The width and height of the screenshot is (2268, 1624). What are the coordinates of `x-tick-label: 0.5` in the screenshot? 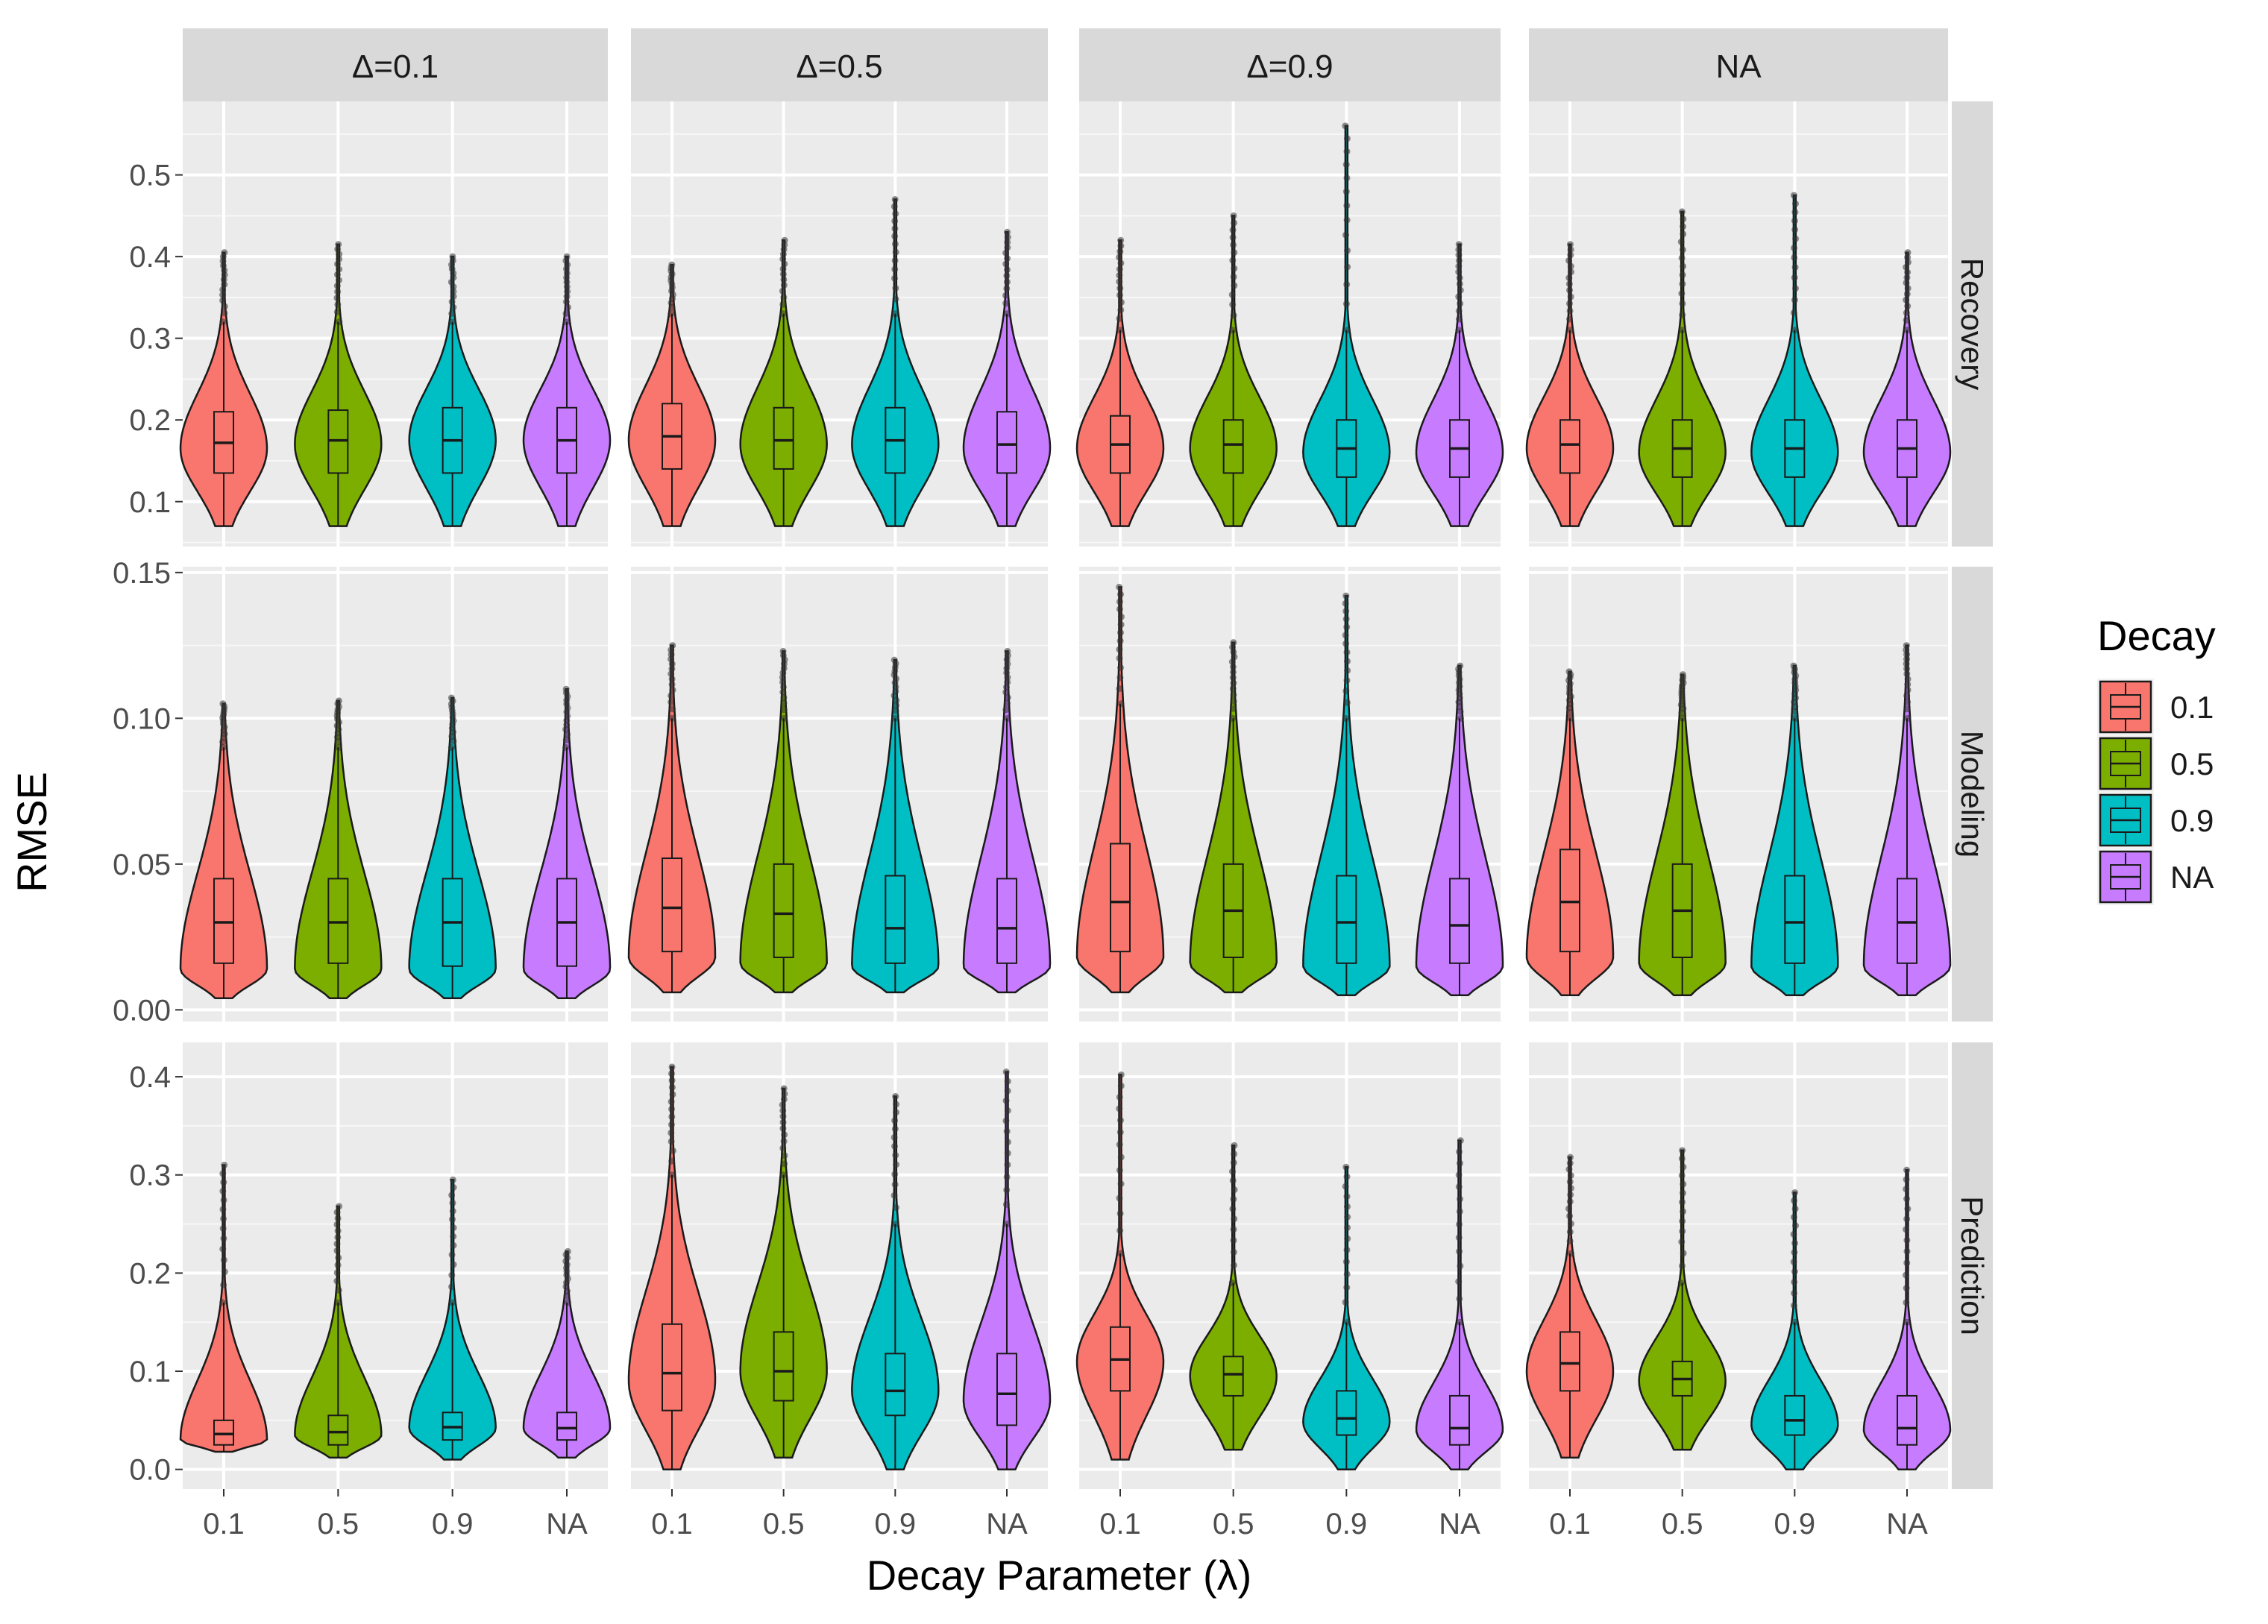 It's located at (338, 1524).